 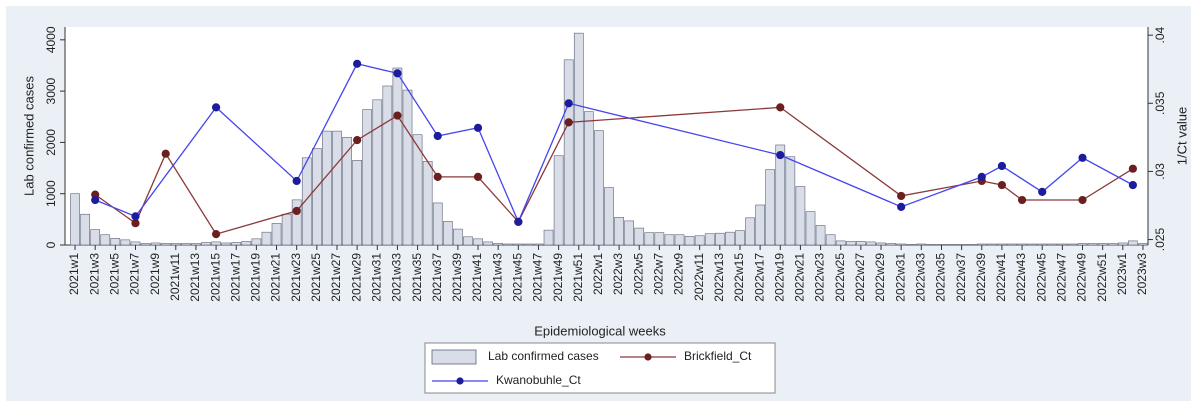 What do you see at coordinates (598, 274) in the screenshot?
I see `x-tick-label: 2022w1` at bounding box center [598, 274].